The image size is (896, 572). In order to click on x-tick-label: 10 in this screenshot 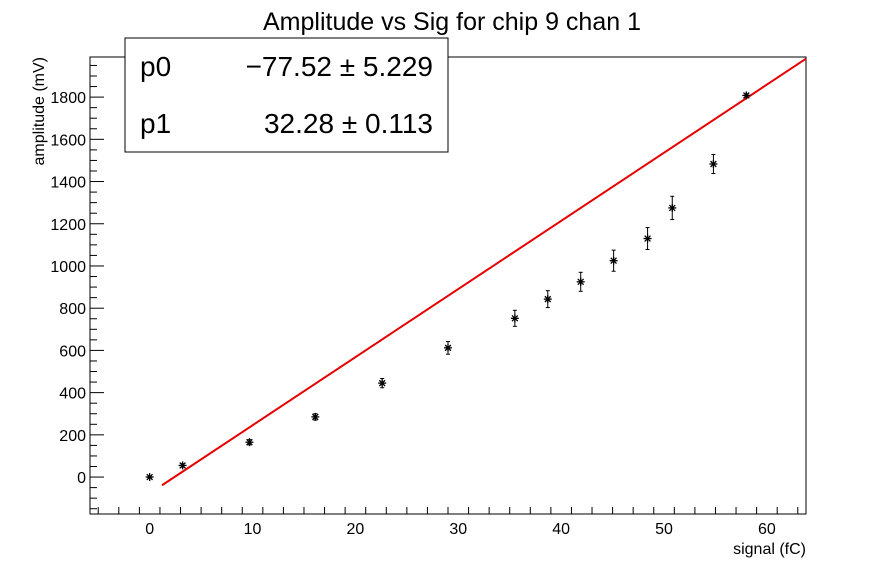, I will do `click(253, 529)`.